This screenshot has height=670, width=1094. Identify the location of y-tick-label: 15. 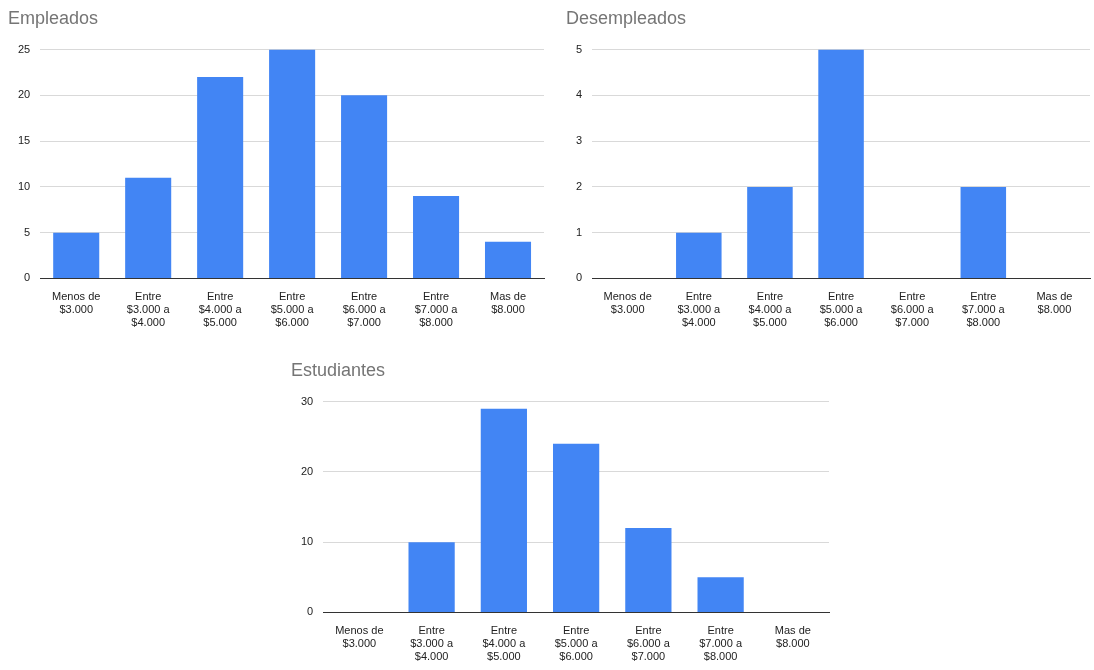
(24, 140).